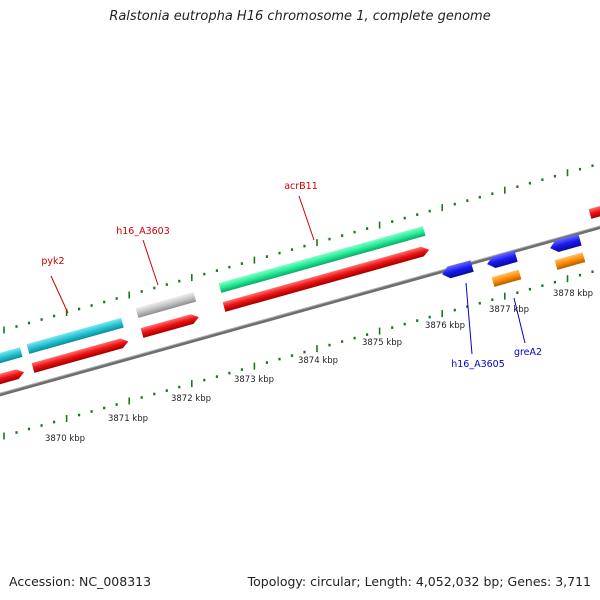 Image resolution: width=600 pixels, height=600 pixels. Describe the element at coordinates (570, 261) in the screenshot. I see `gene-orange-right` at that location.